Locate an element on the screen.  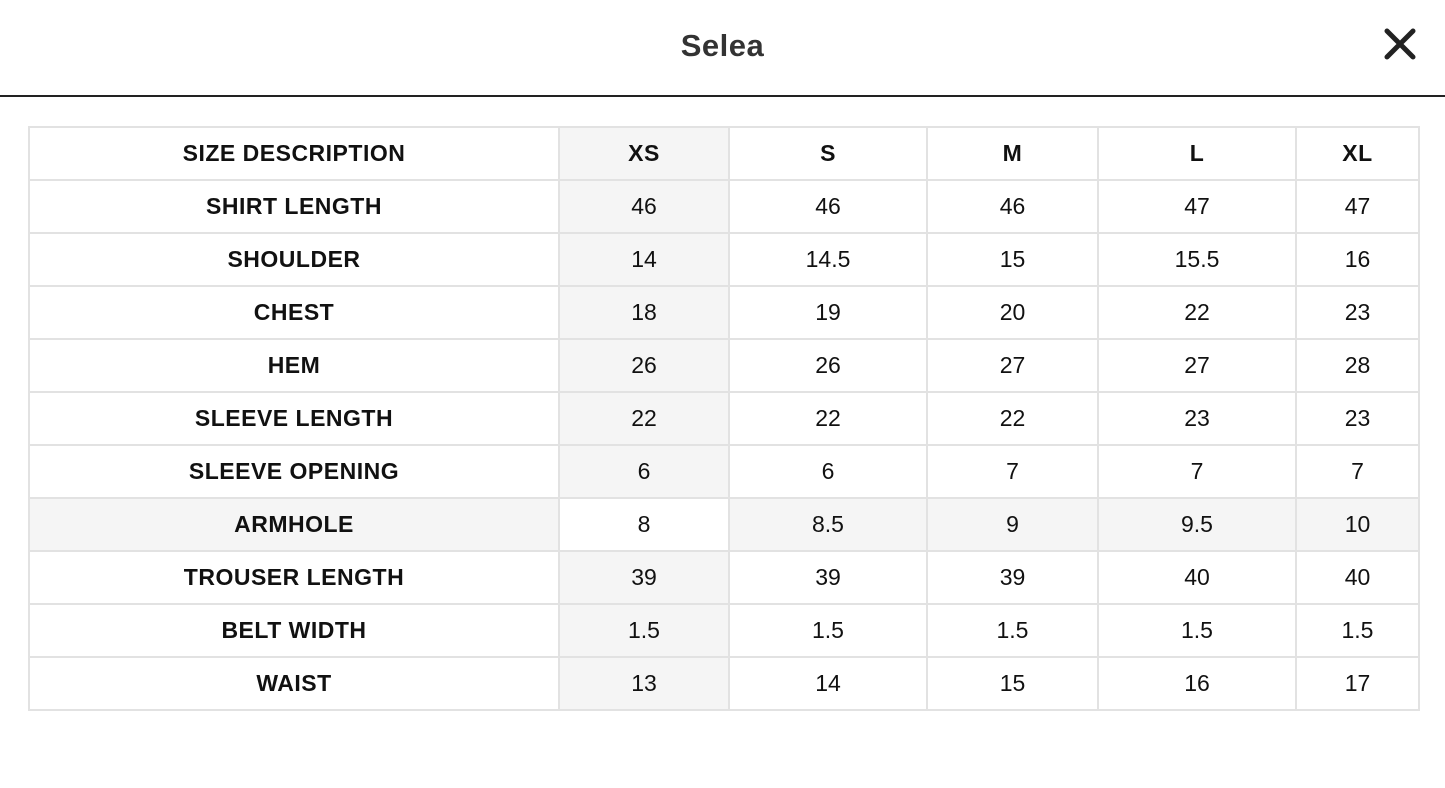
table-row: SLEEVE OPENING 6 6 7 7 7 is located at coordinates (724, 471).